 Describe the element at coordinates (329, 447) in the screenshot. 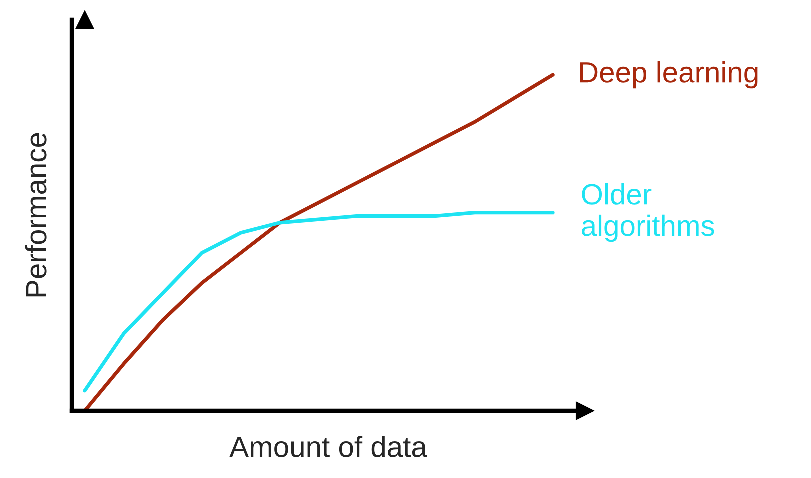

I see `x-axis-title: Amount of data` at that location.